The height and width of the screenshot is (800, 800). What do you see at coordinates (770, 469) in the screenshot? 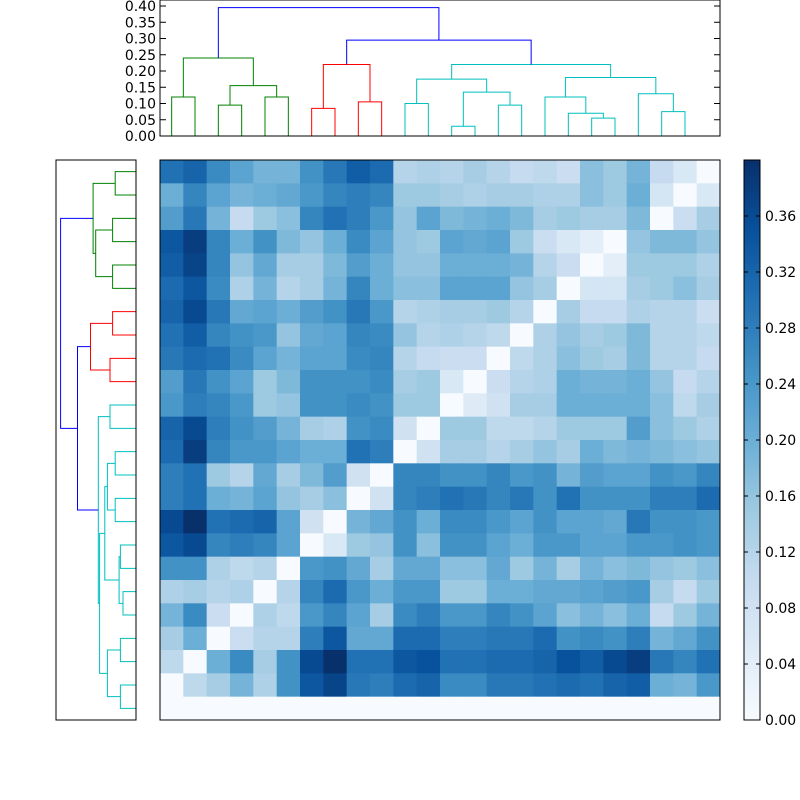
I see `colorbar-axis: 0.00 0.04 0.08 0.12 0.16 0.20 0.24 0.28 0.32 0.36` at bounding box center [770, 469].